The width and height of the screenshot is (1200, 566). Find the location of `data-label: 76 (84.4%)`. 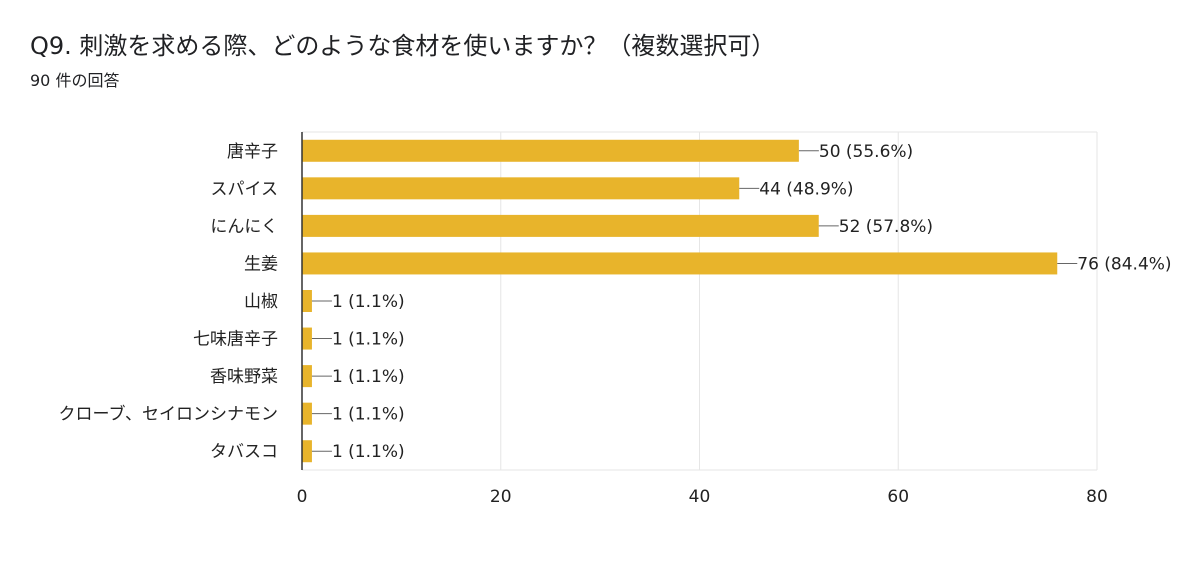

data-label: 76 (84.4%) is located at coordinates (1124, 264).